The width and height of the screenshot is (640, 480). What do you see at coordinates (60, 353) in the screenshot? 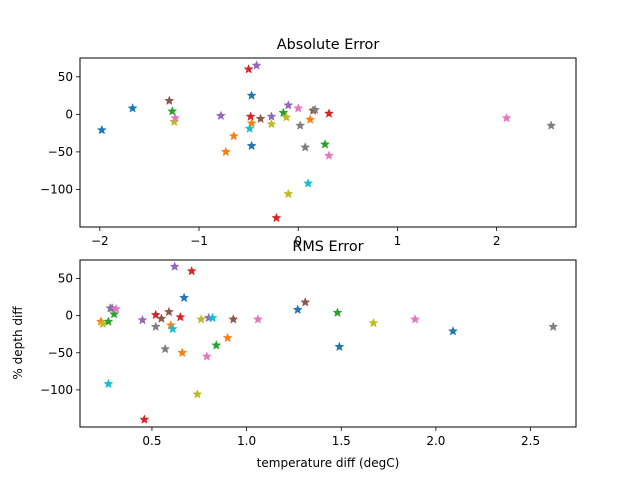
I see `rms-error-y-tick-label: −50` at bounding box center [60, 353].